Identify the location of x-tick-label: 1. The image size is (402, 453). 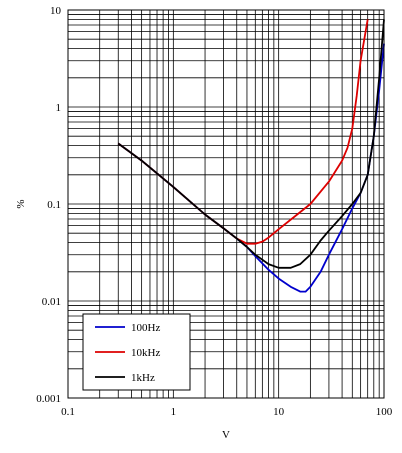
(174, 412).